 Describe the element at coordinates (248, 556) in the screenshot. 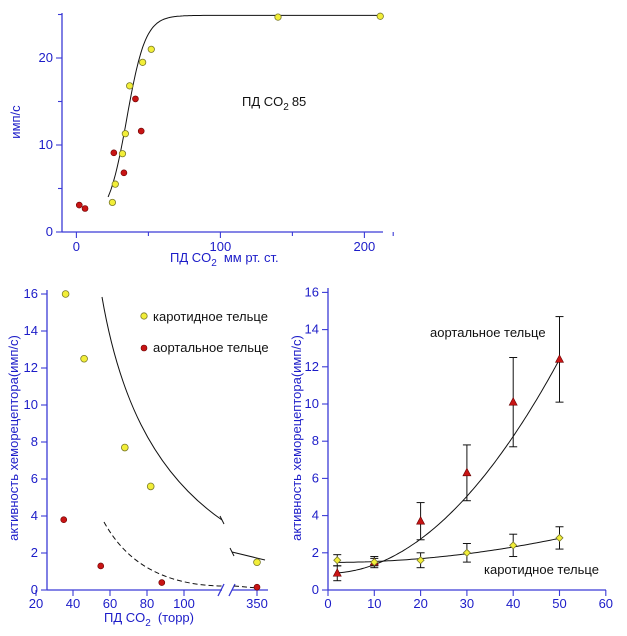

I see `p2-carotid-curve-tail` at that location.